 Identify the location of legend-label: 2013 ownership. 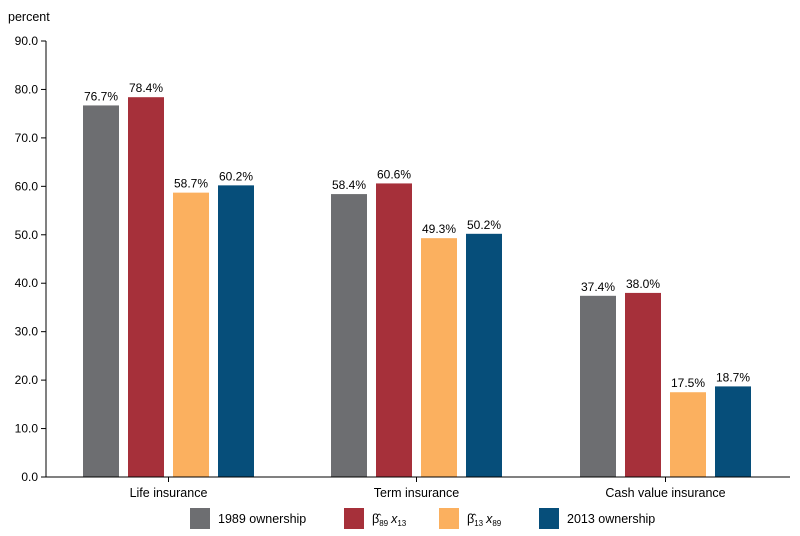
(611, 519).